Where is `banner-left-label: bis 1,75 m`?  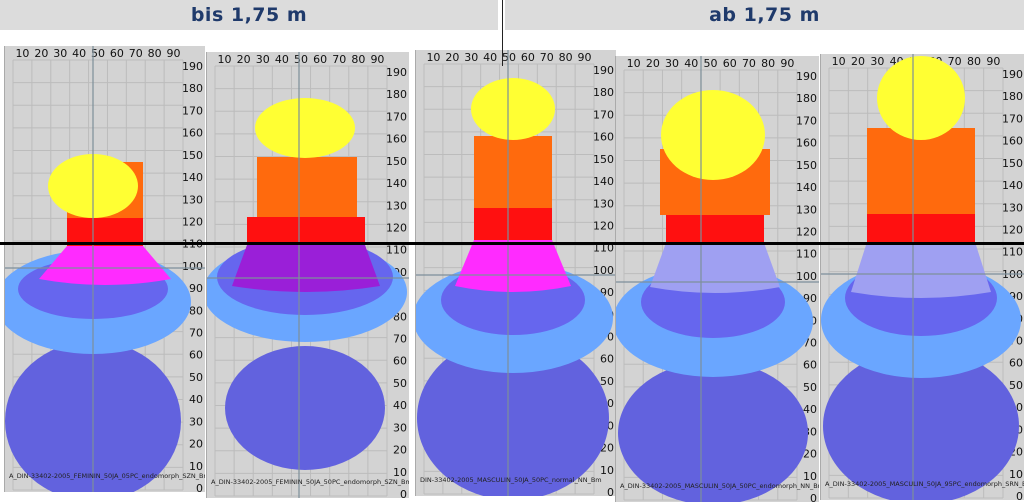
banner-left-label: bis 1,75 m is located at coordinates (249, 15).